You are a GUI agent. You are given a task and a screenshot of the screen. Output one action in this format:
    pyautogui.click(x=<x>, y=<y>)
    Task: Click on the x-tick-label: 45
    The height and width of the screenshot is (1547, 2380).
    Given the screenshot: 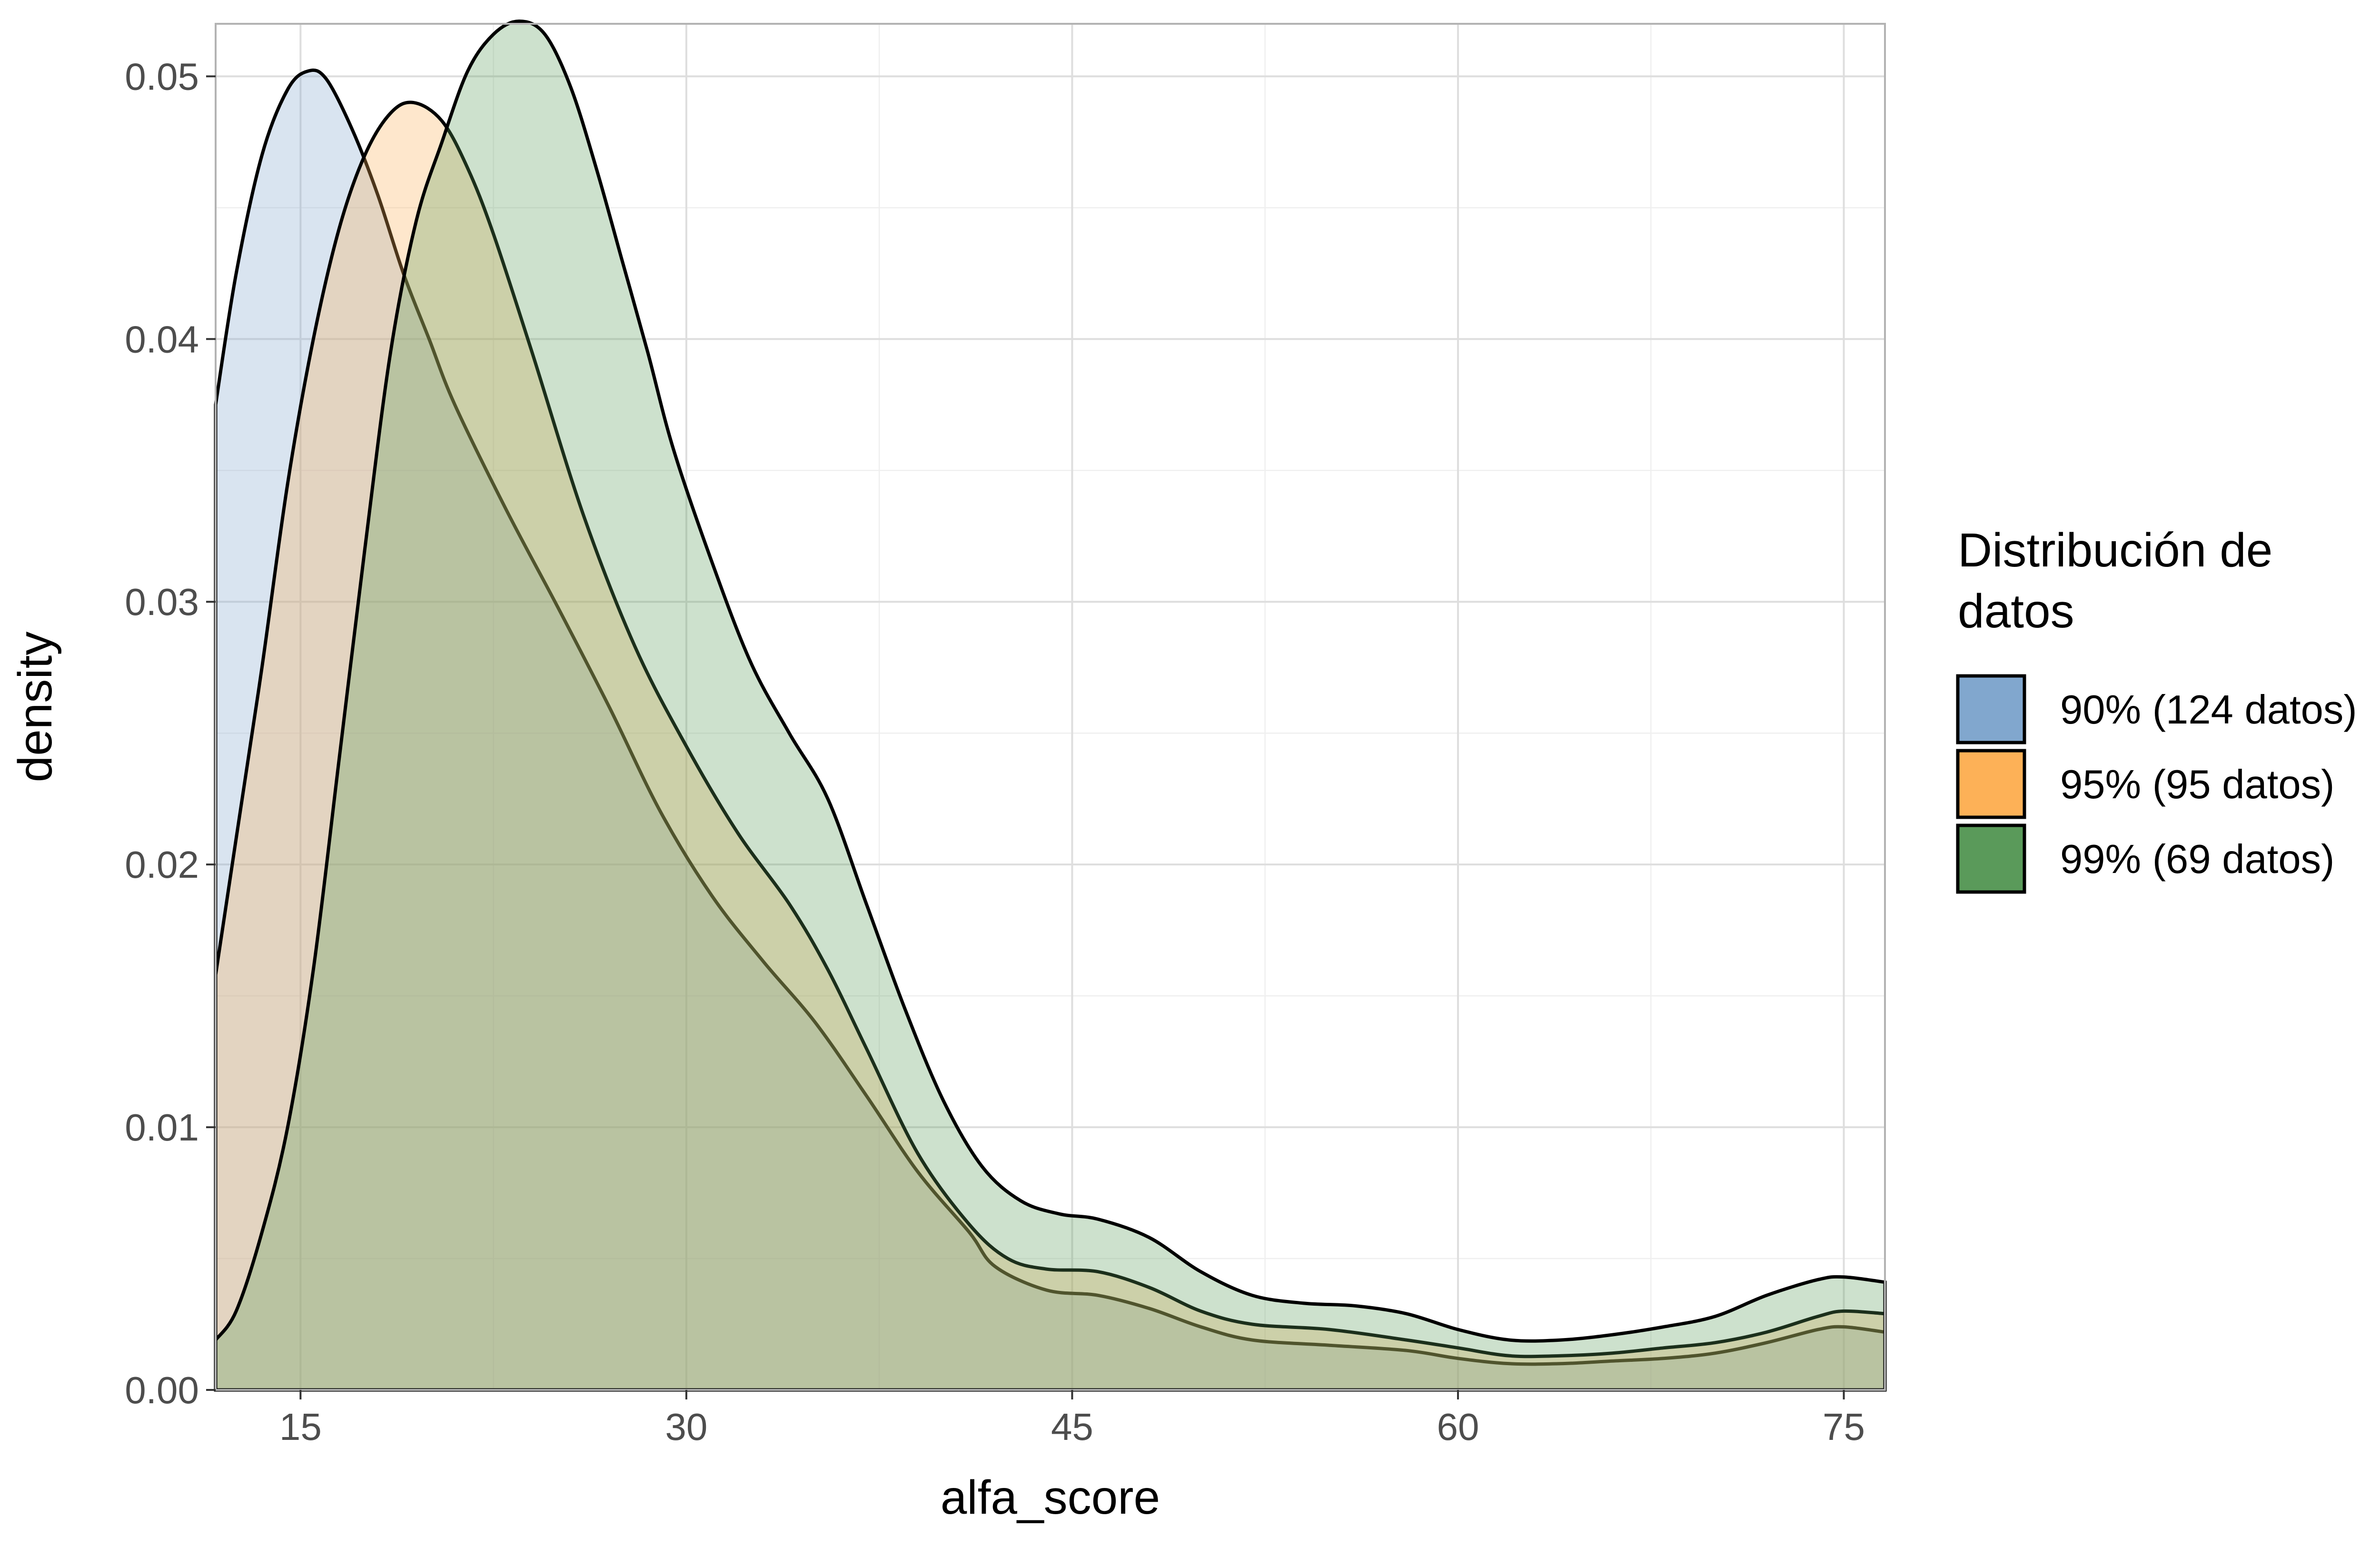 What is the action you would take?
    pyautogui.click(x=1072, y=1427)
    